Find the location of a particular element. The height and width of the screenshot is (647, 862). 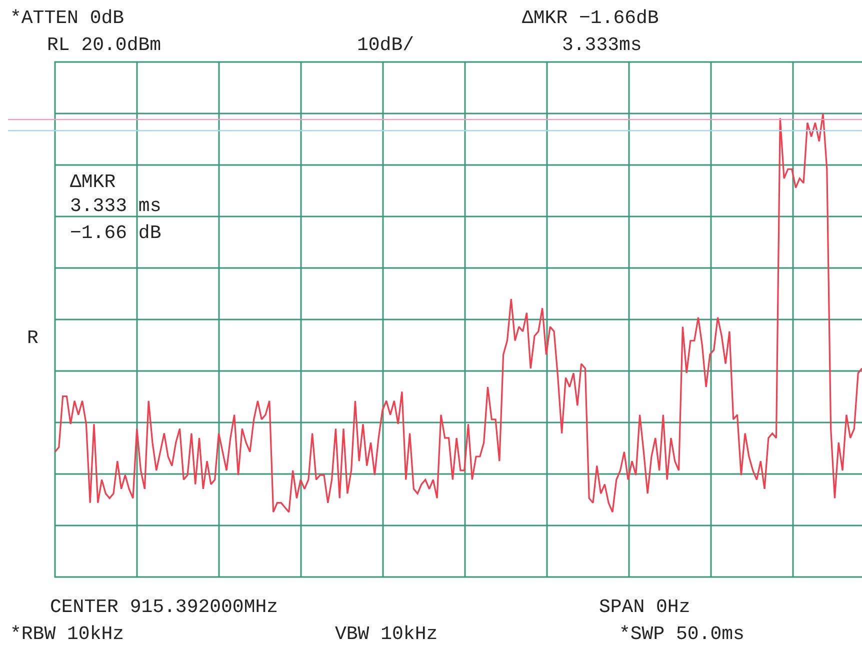

text: *RBW 10kHz is located at coordinates (67, 634).